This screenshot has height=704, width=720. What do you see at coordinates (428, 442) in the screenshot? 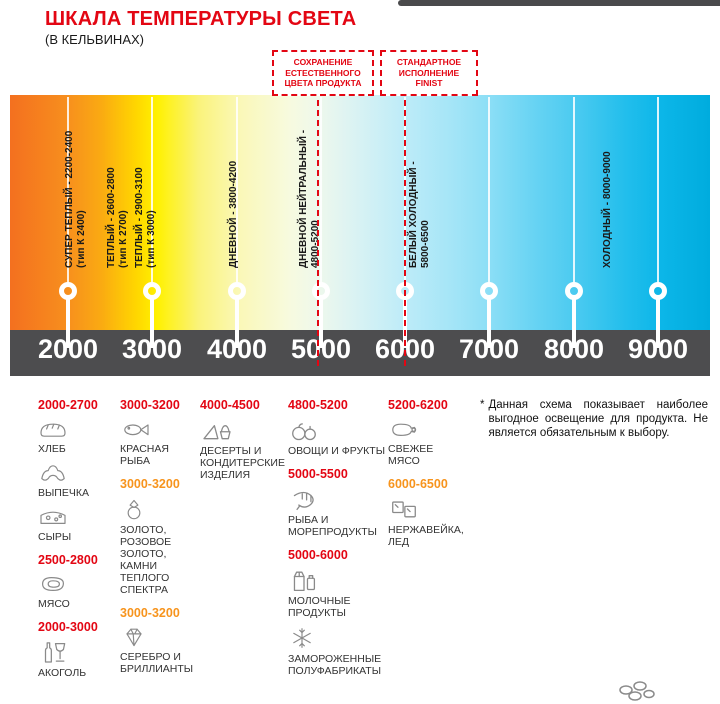
I see `legend-item-fresh-meat: СВЕЖЕЕ МЯСО` at bounding box center [428, 442].